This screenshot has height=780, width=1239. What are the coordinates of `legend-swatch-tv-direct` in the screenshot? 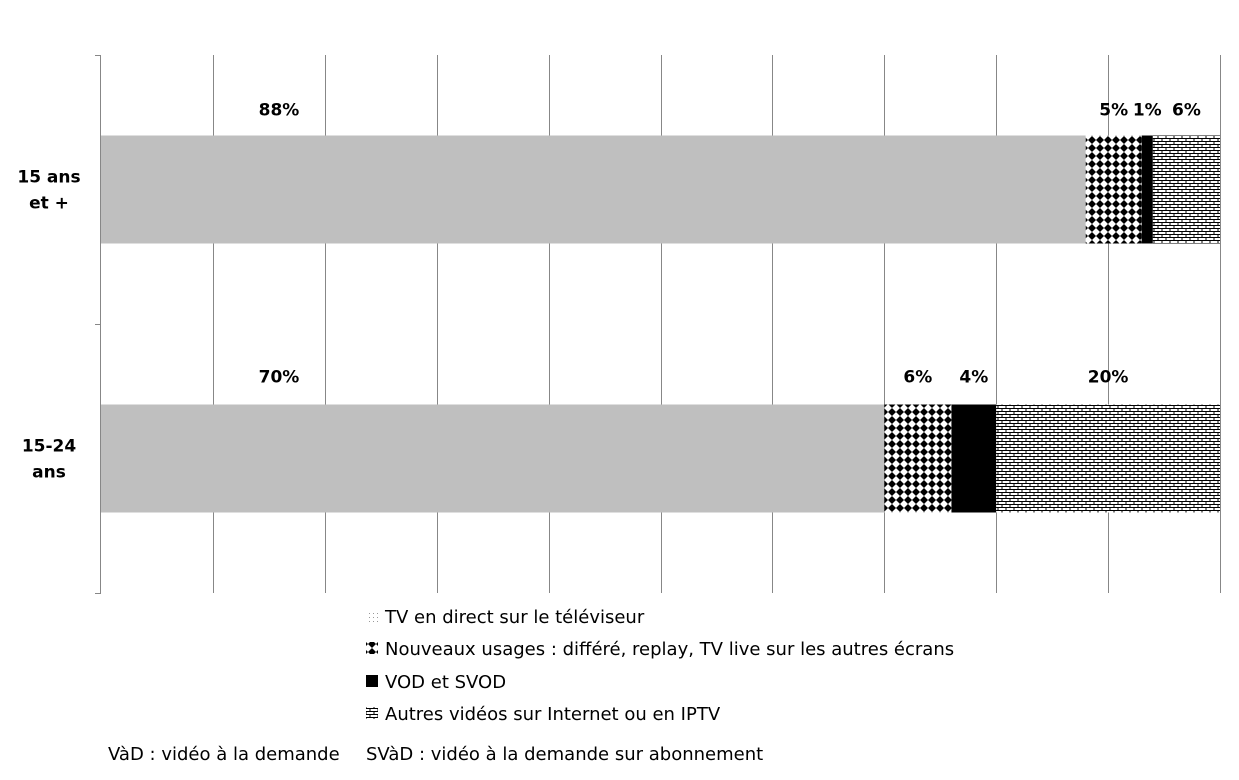 It's located at (372, 616).